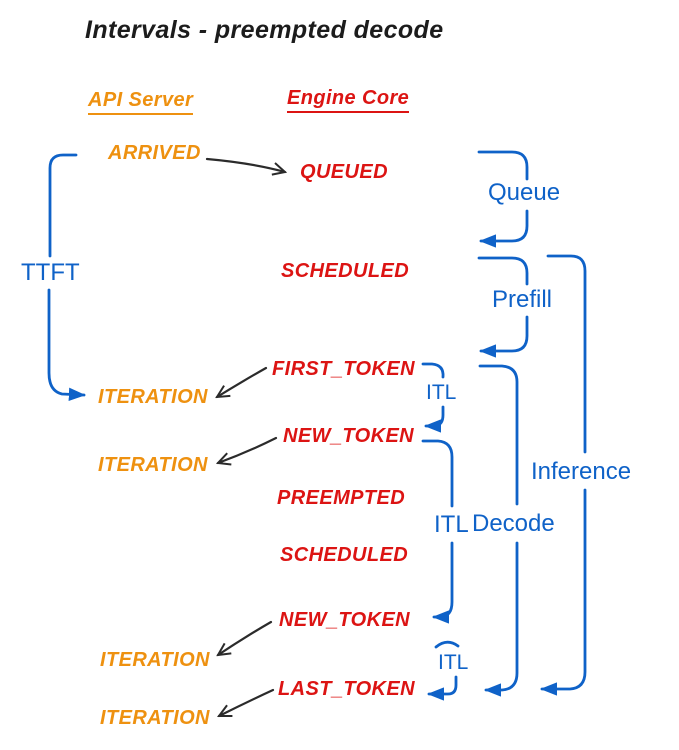 The width and height of the screenshot is (679, 750). What do you see at coordinates (248, 449) in the screenshot?
I see `arrow-new-token-to-iteration` at bounding box center [248, 449].